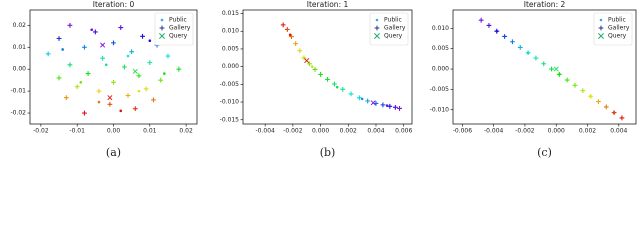  I want to click on x-tick-label: -0.006, so click(463, 131).